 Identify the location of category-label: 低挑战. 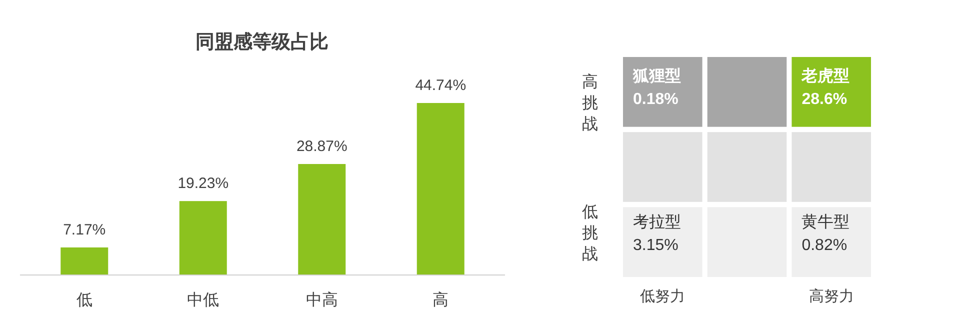
(590, 234).